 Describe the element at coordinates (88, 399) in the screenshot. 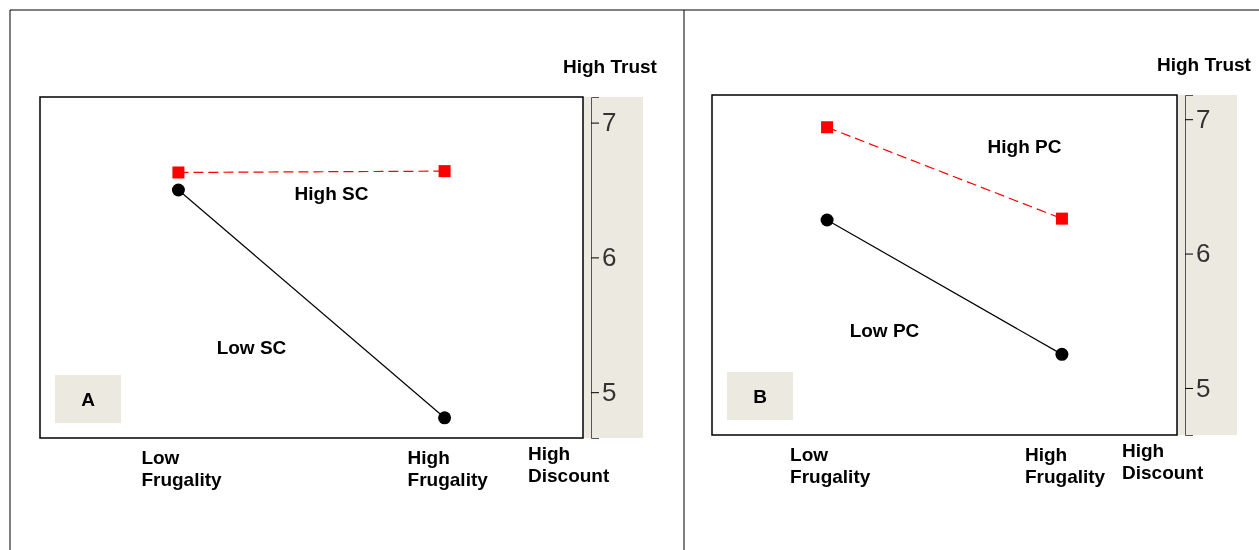

I see `text: A` at that location.